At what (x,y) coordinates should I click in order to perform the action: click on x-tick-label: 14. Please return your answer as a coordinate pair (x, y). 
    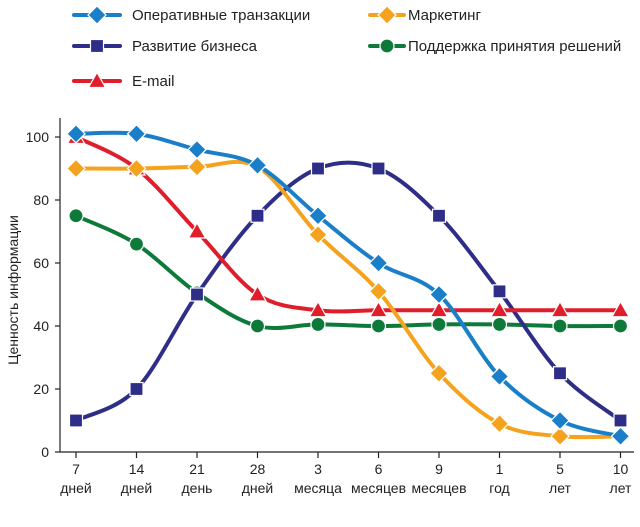
    Looking at the image, I should click on (137, 469).